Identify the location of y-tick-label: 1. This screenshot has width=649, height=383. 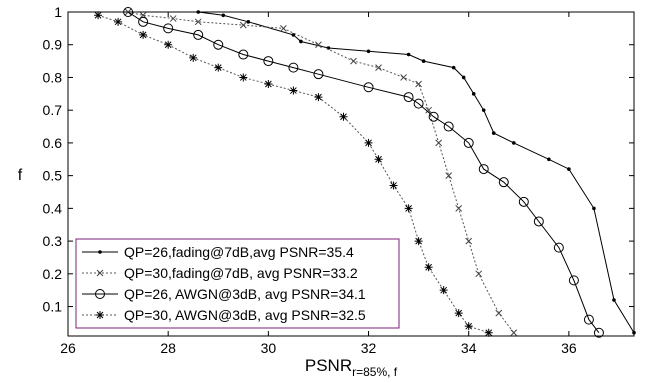
(58, 12).